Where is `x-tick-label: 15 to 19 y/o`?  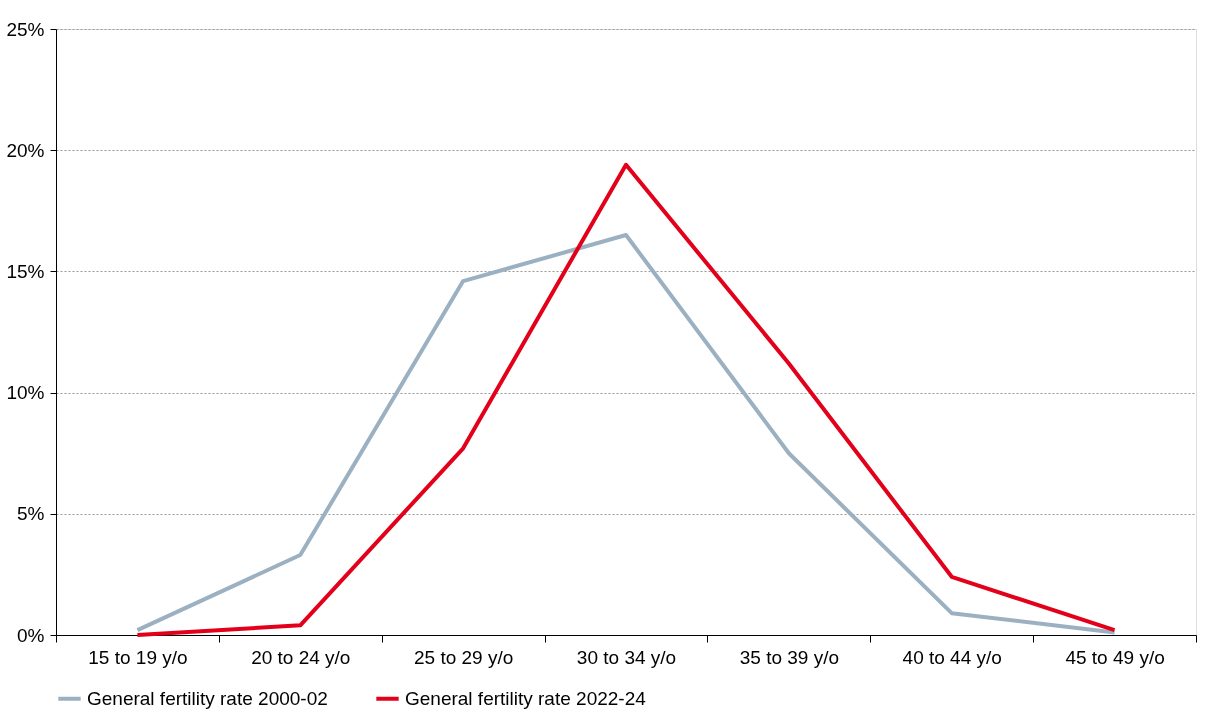
x-tick-label: 15 to 19 y/o is located at coordinates (138, 657).